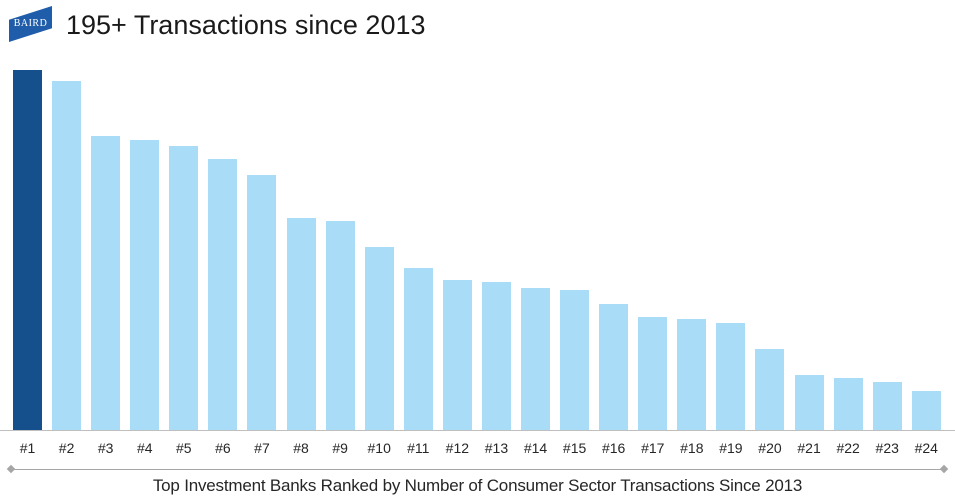  What do you see at coordinates (418, 448) in the screenshot?
I see `x-tick-label-11: #11` at bounding box center [418, 448].